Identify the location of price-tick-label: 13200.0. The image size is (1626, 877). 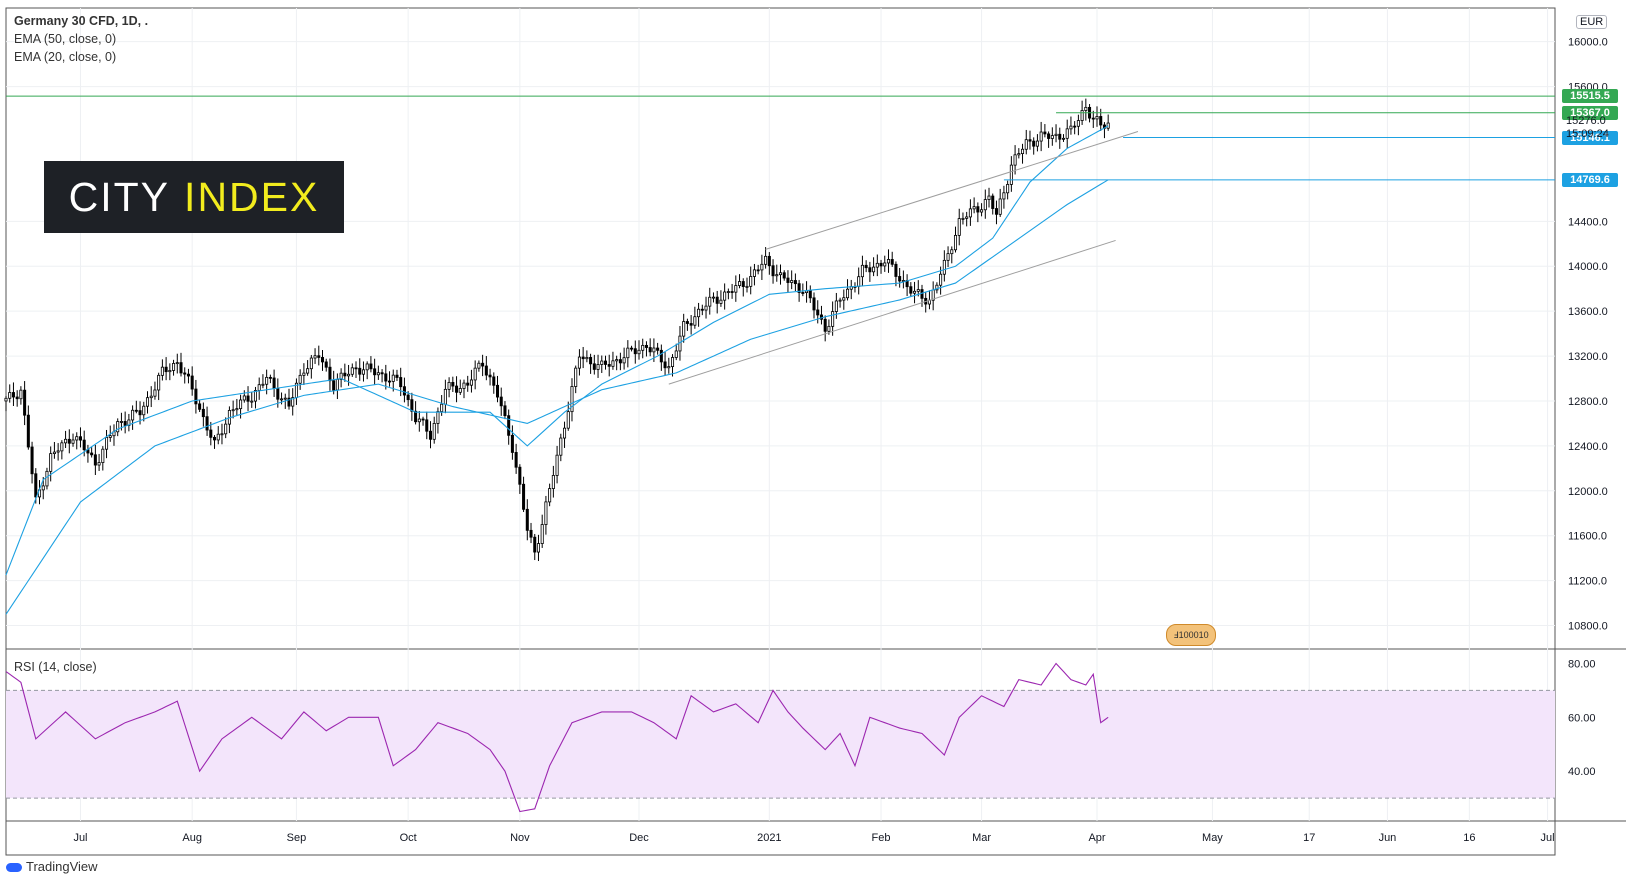
(1588, 357).